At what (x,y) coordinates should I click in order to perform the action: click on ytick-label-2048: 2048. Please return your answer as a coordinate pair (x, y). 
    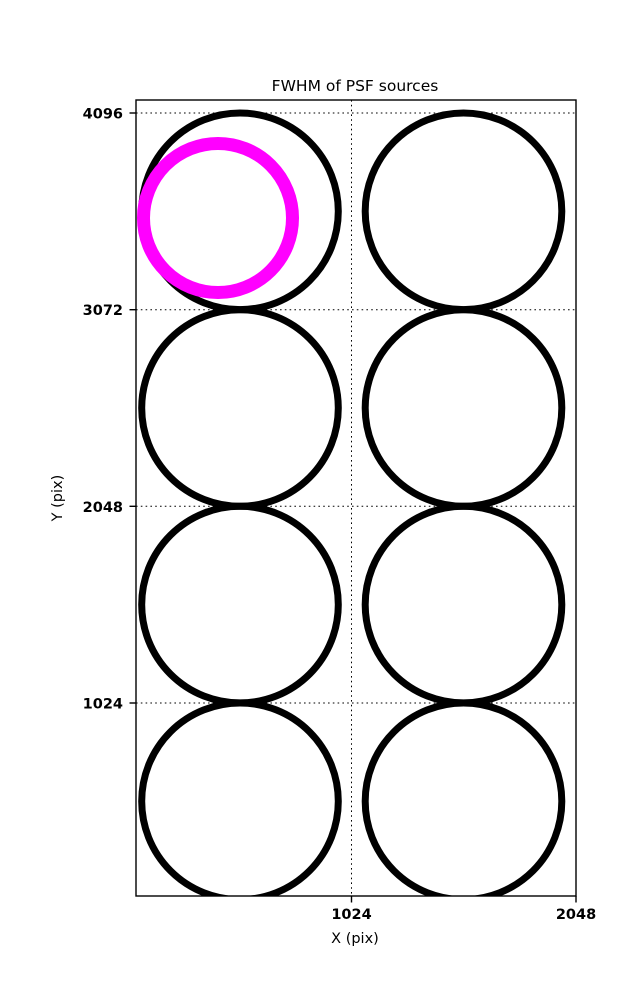
    Looking at the image, I should click on (103, 508).